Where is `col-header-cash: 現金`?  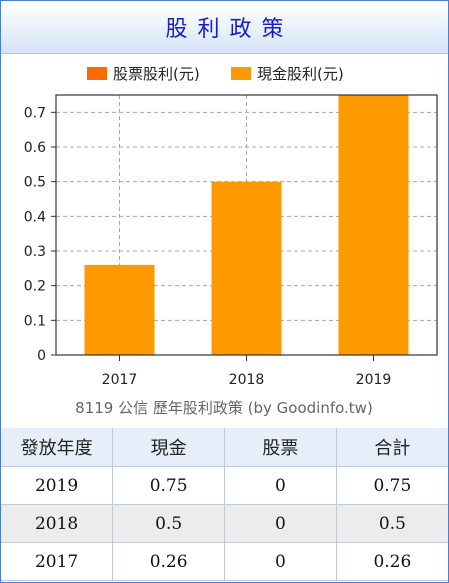 col-header-cash: 現金 is located at coordinates (168, 447).